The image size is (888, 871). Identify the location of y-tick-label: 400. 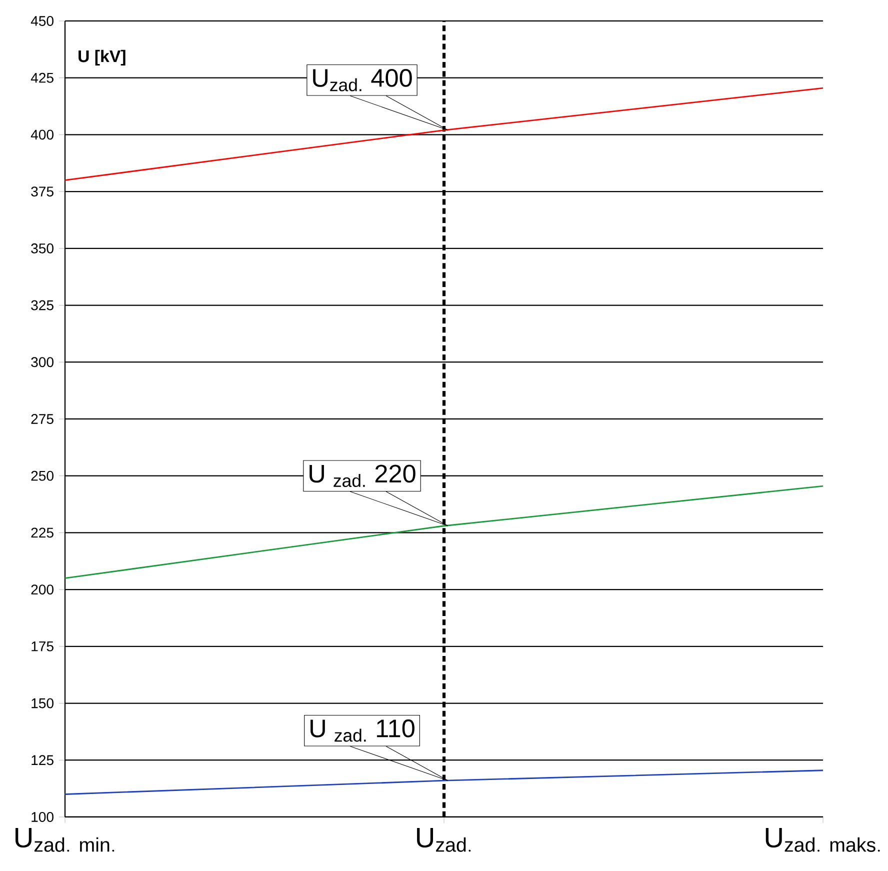
(42, 135).